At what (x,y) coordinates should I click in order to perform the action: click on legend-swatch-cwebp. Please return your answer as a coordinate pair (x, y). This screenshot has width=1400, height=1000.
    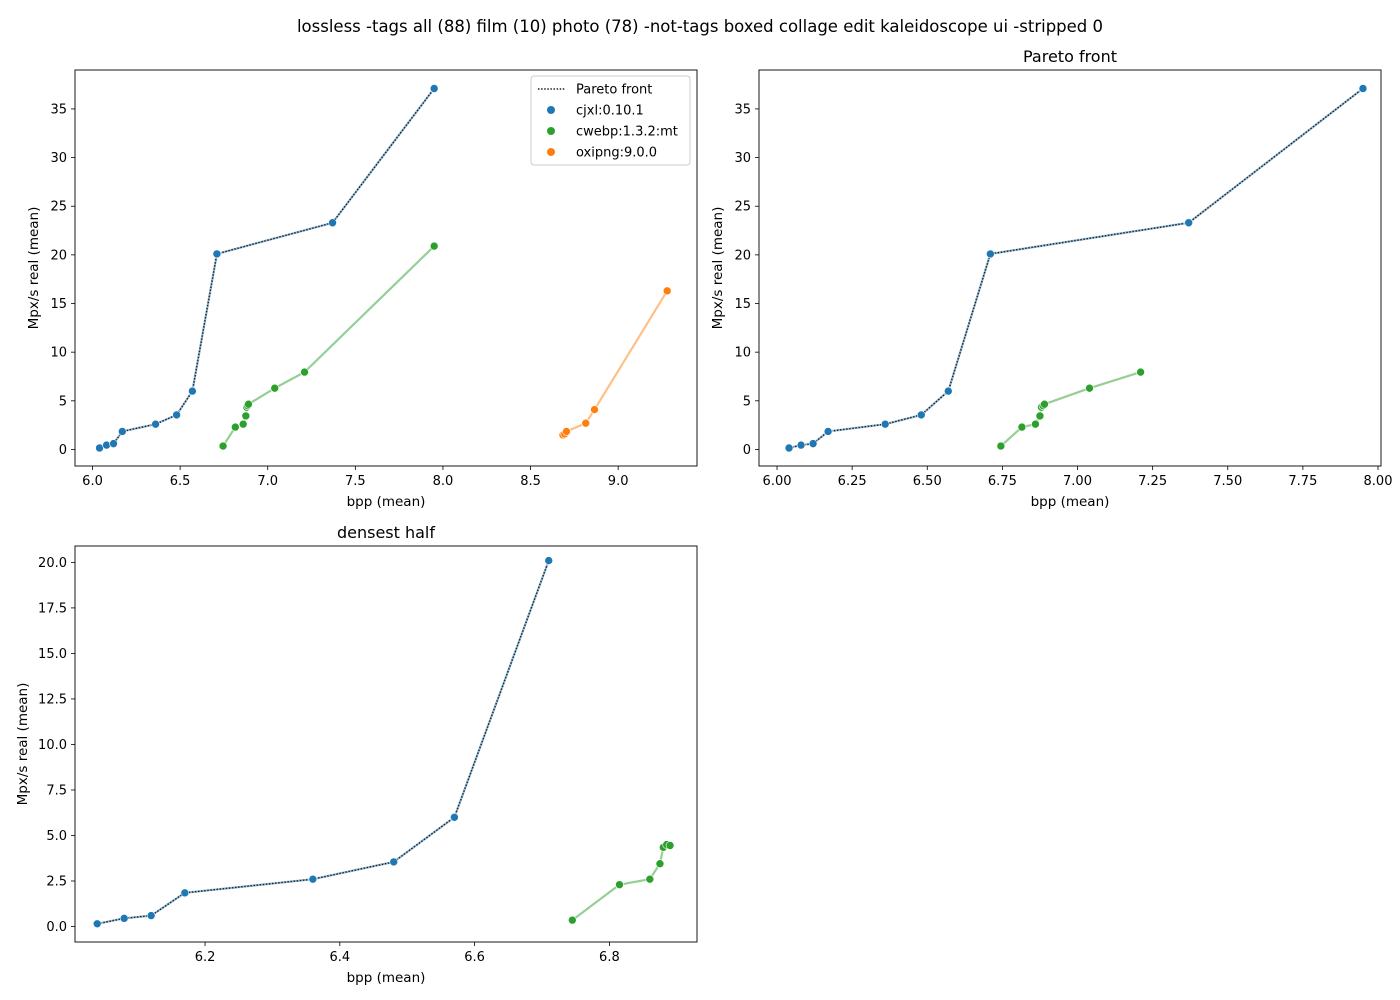
    Looking at the image, I should click on (551, 131).